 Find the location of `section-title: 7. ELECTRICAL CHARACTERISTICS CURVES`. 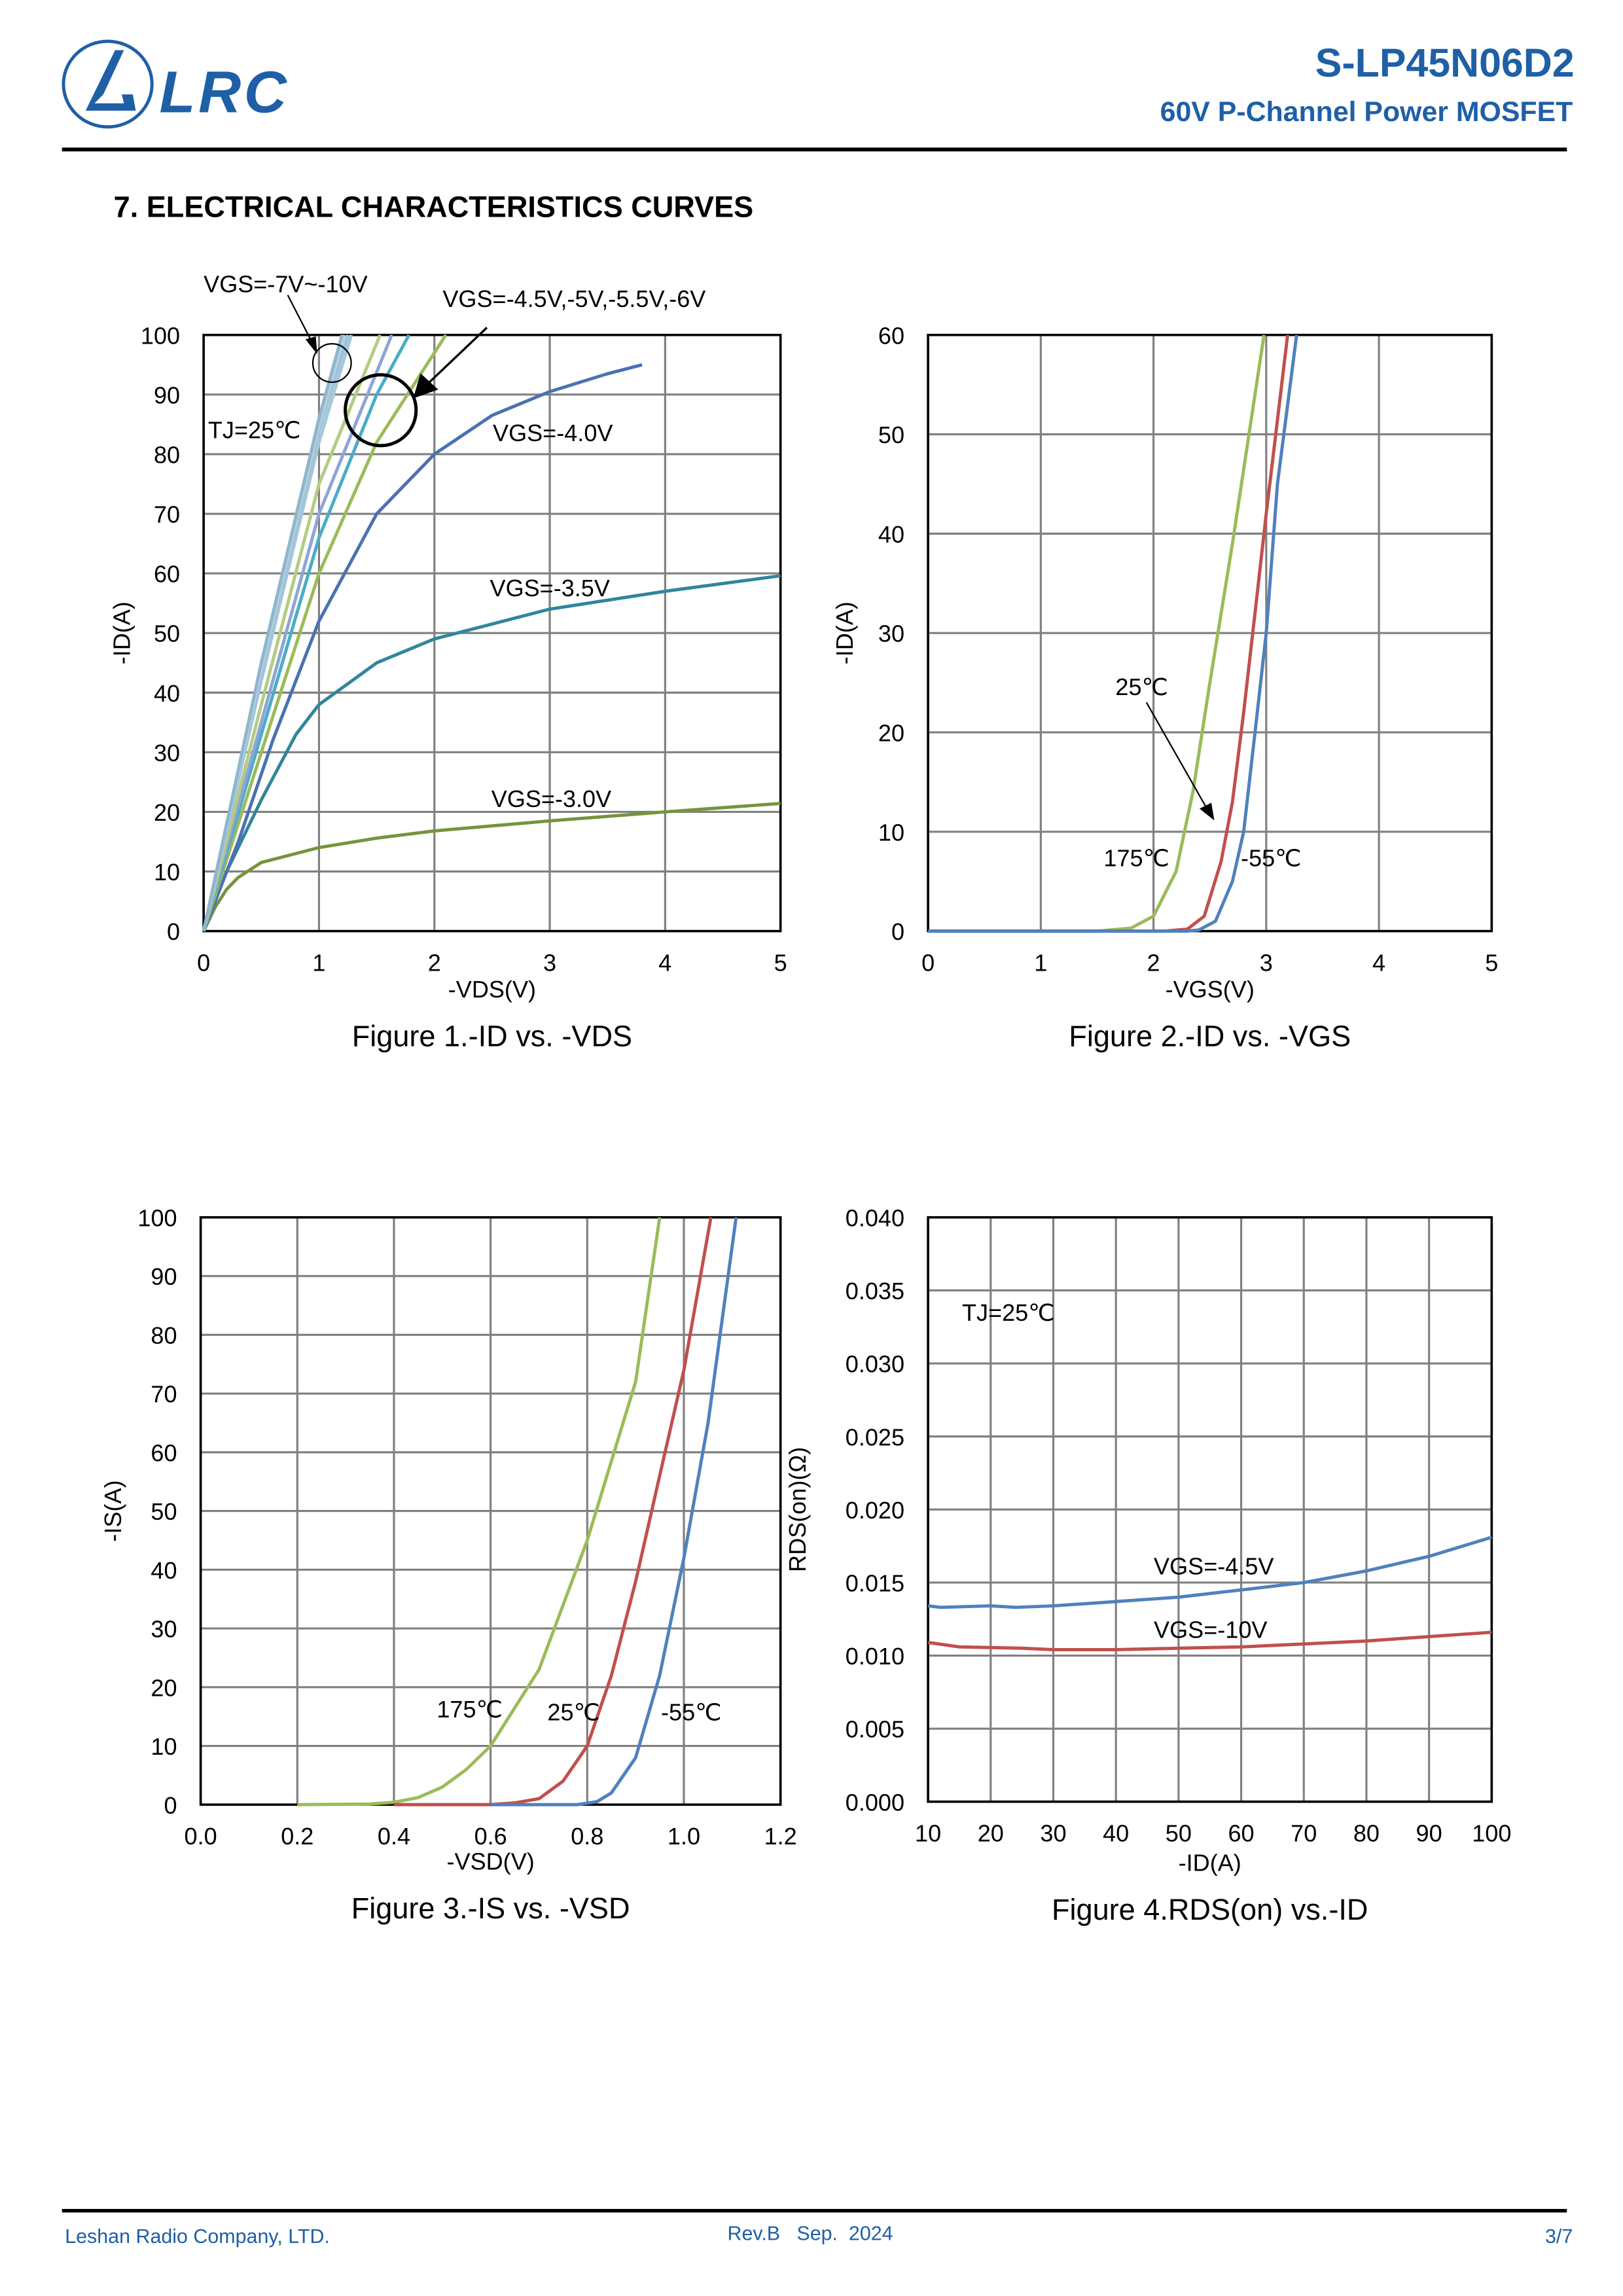

section-title: 7. ELECTRICAL CHARACTERISTICS CURVES is located at coordinates (434, 206).